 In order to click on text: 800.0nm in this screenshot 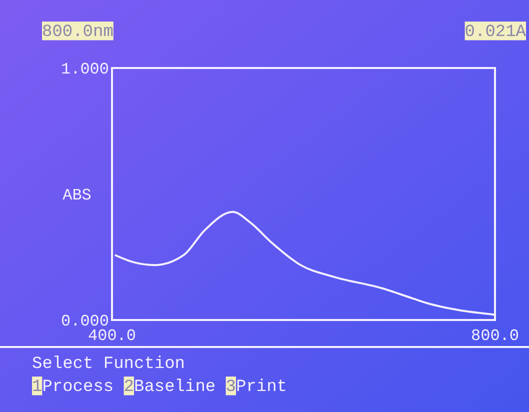, I will do `click(78, 32)`.